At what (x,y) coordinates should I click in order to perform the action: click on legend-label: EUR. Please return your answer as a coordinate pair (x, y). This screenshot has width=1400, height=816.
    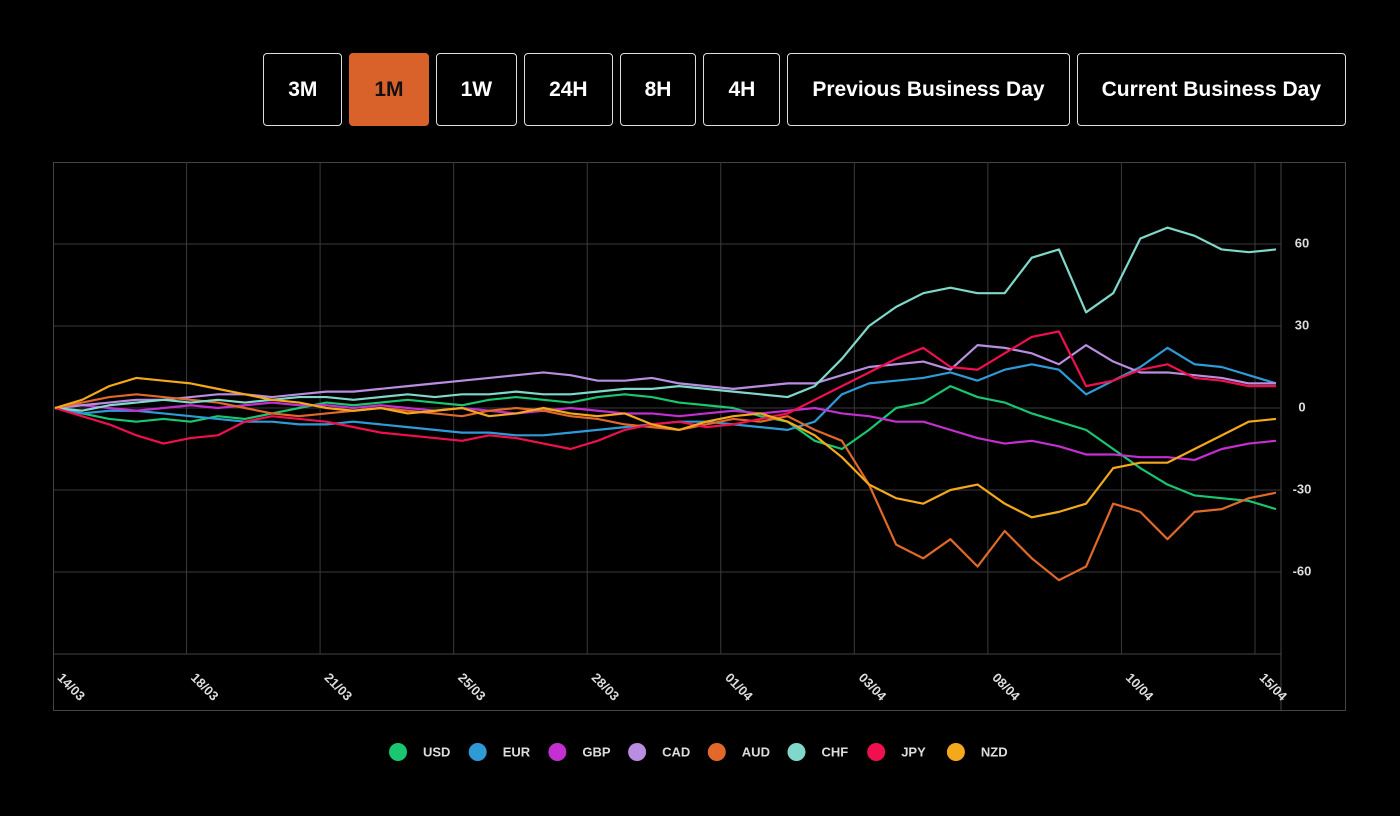
    Looking at the image, I should click on (517, 751).